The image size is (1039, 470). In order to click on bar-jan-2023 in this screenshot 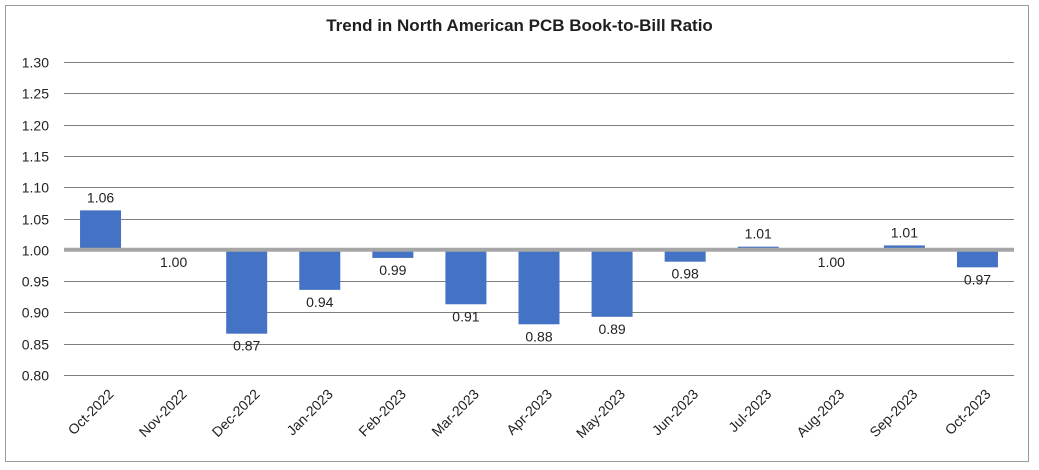, I will do `click(320, 269)`.